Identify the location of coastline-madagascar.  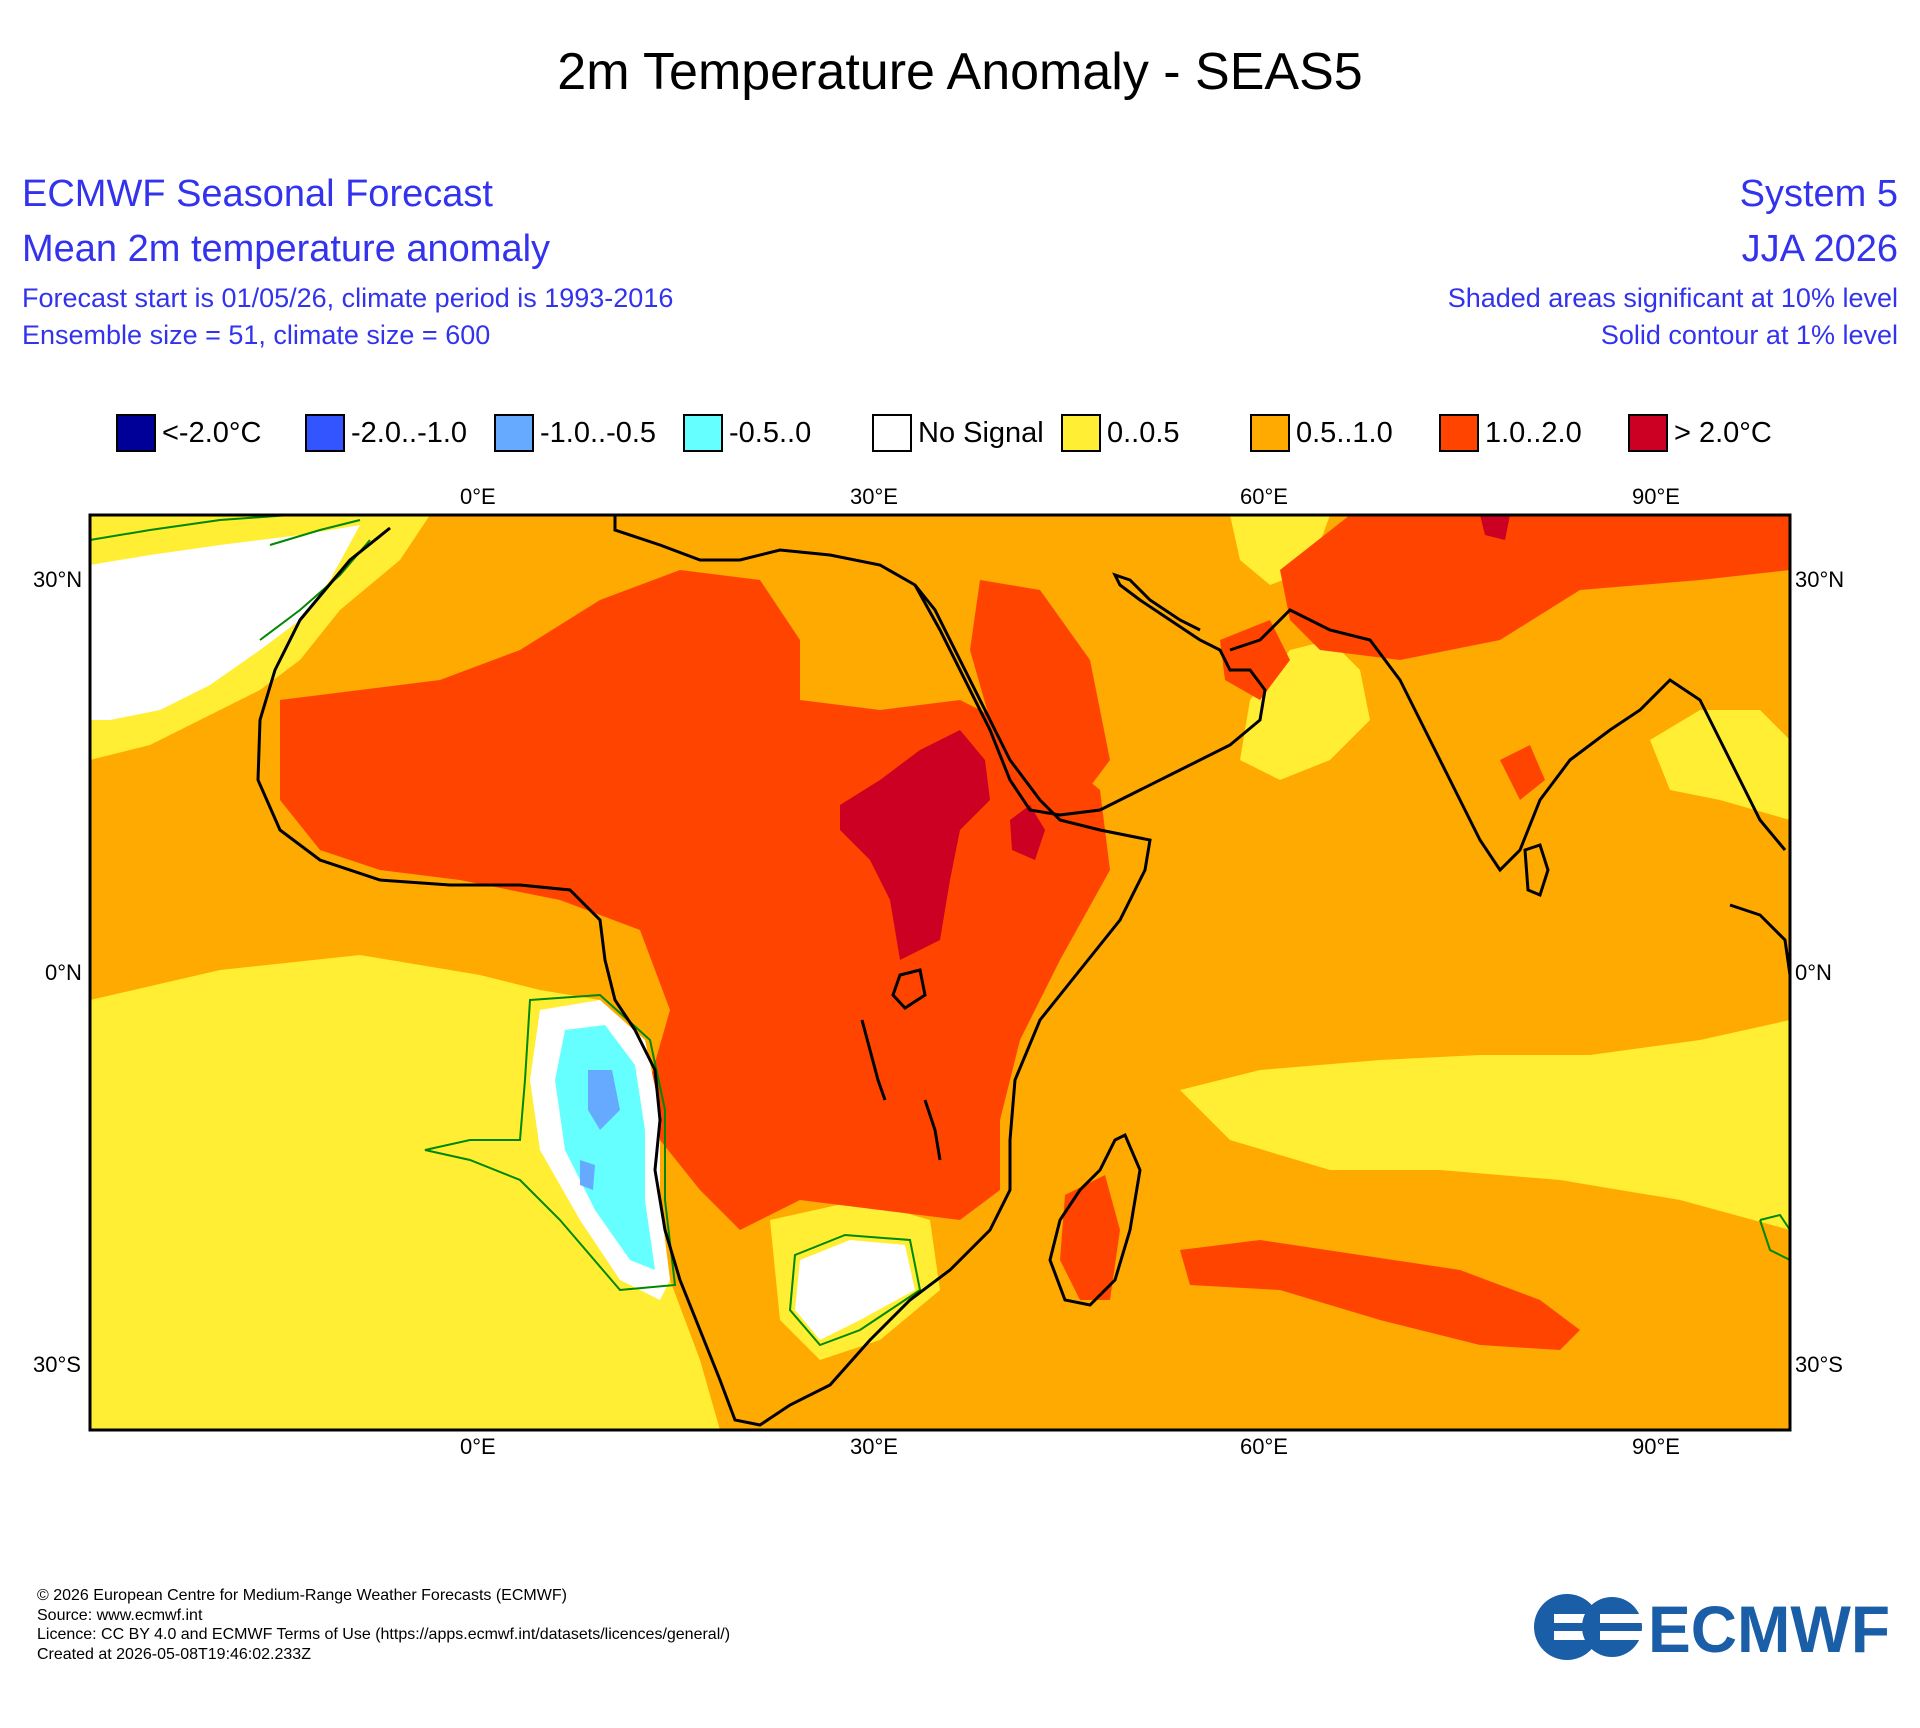
(1095, 1219).